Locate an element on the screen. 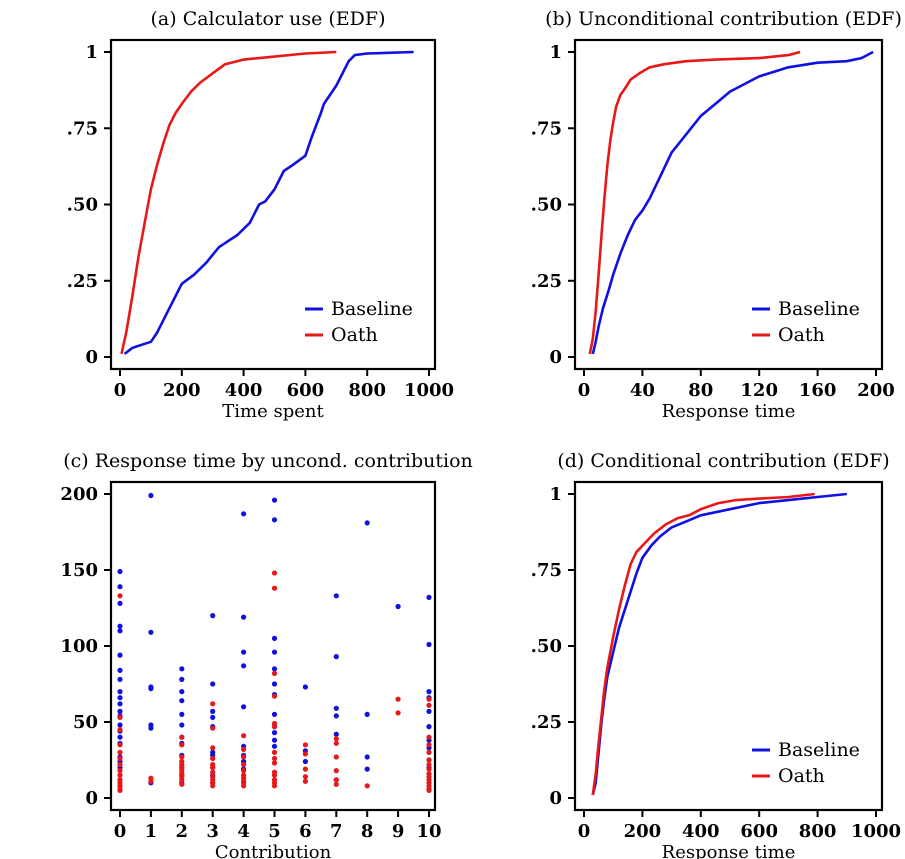 The width and height of the screenshot is (905, 859). legend-label-oath: Oath is located at coordinates (354, 335).